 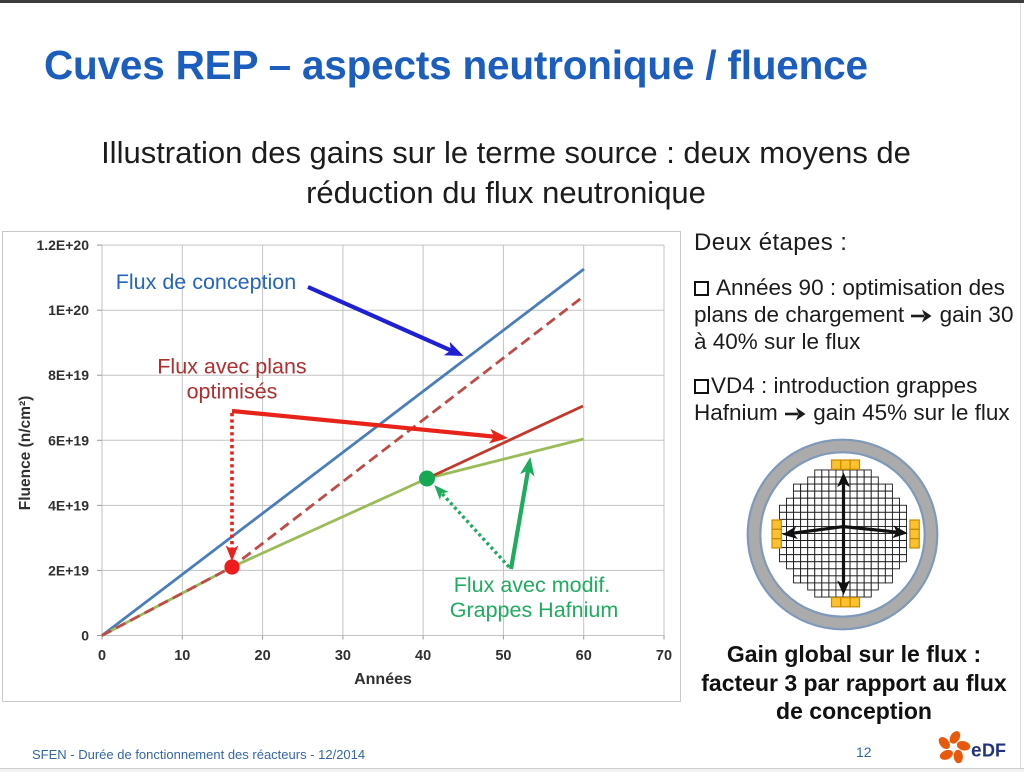 What do you see at coordinates (68, 570) in the screenshot?
I see `svg-text: 2E+19` at bounding box center [68, 570].